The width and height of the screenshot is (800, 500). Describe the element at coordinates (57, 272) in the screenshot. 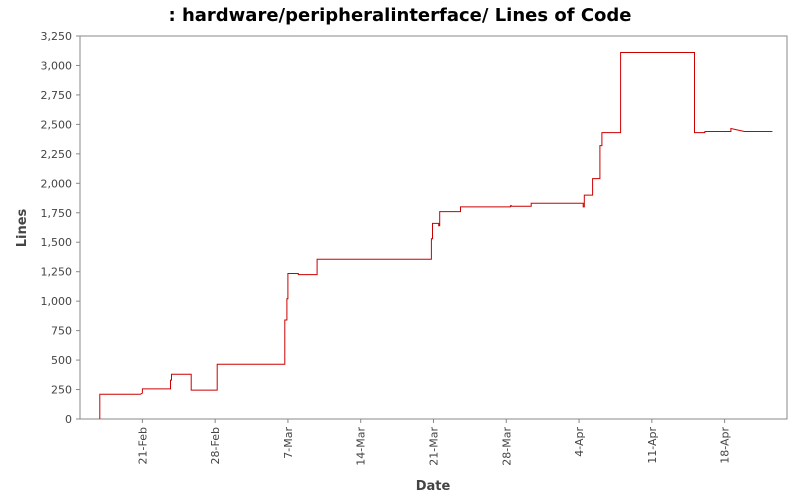

I see `y-tick-label: 1,250` at that location.